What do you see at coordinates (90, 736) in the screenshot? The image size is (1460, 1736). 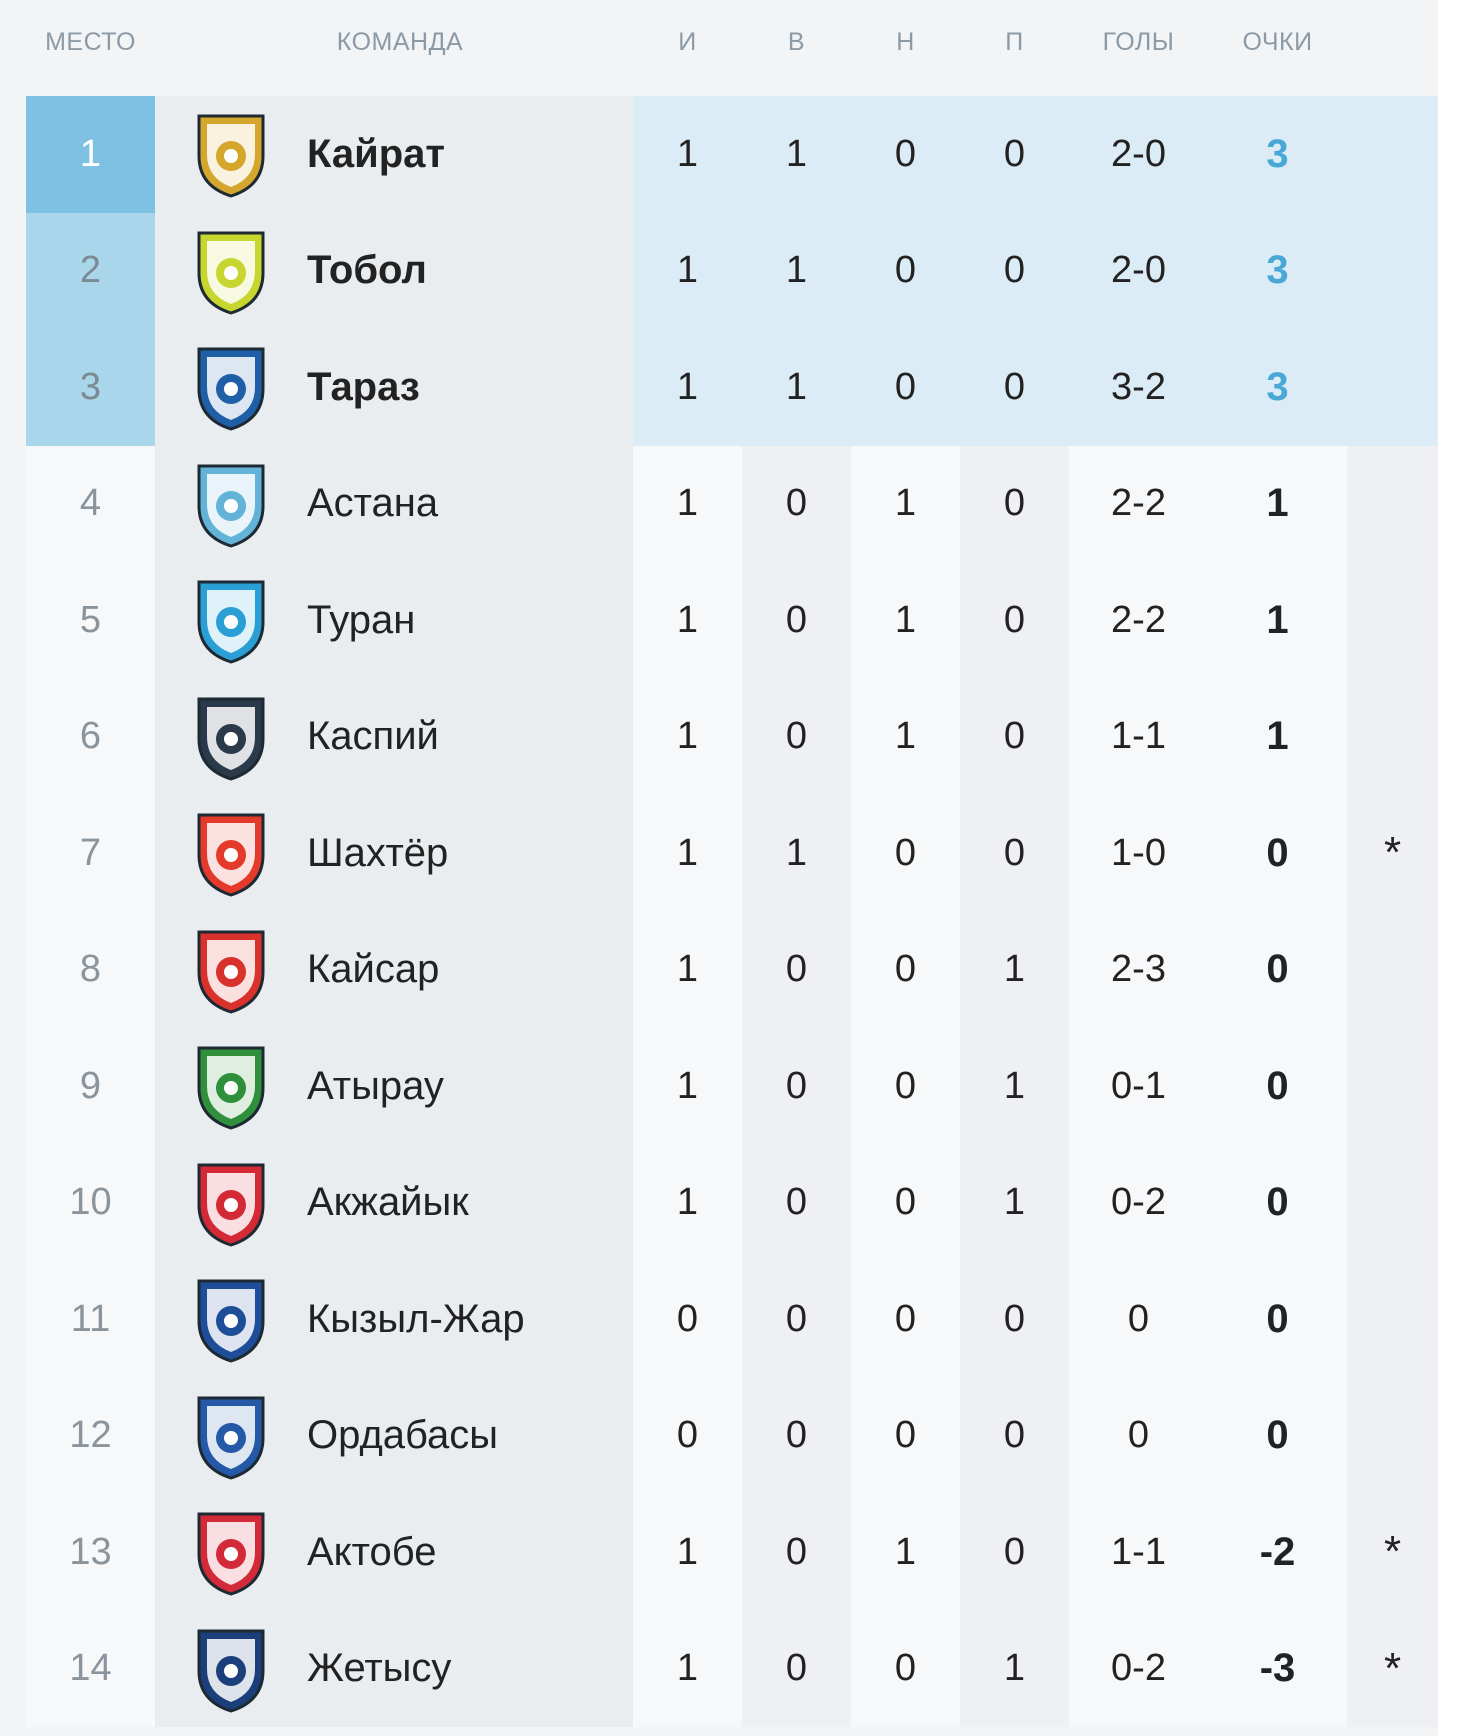 I see `rank-cell: 6` at bounding box center [90, 736].